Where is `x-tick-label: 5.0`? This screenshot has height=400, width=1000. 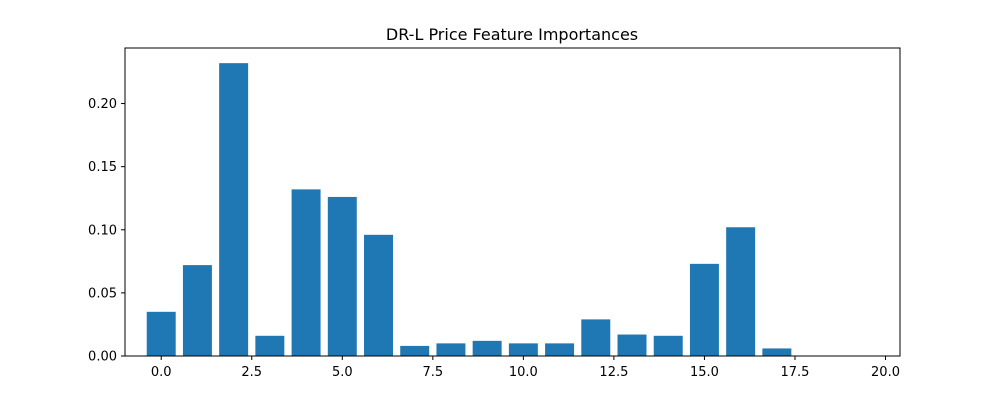 x-tick-label: 5.0 is located at coordinates (342, 372).